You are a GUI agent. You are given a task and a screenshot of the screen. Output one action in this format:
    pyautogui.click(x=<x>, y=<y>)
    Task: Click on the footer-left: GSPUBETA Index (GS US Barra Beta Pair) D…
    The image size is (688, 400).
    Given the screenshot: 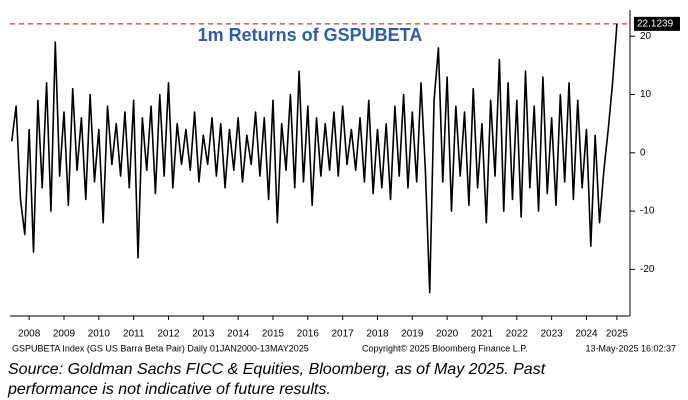 What is the action you would take?
    pyautogui.click(x=160, y=348)
    